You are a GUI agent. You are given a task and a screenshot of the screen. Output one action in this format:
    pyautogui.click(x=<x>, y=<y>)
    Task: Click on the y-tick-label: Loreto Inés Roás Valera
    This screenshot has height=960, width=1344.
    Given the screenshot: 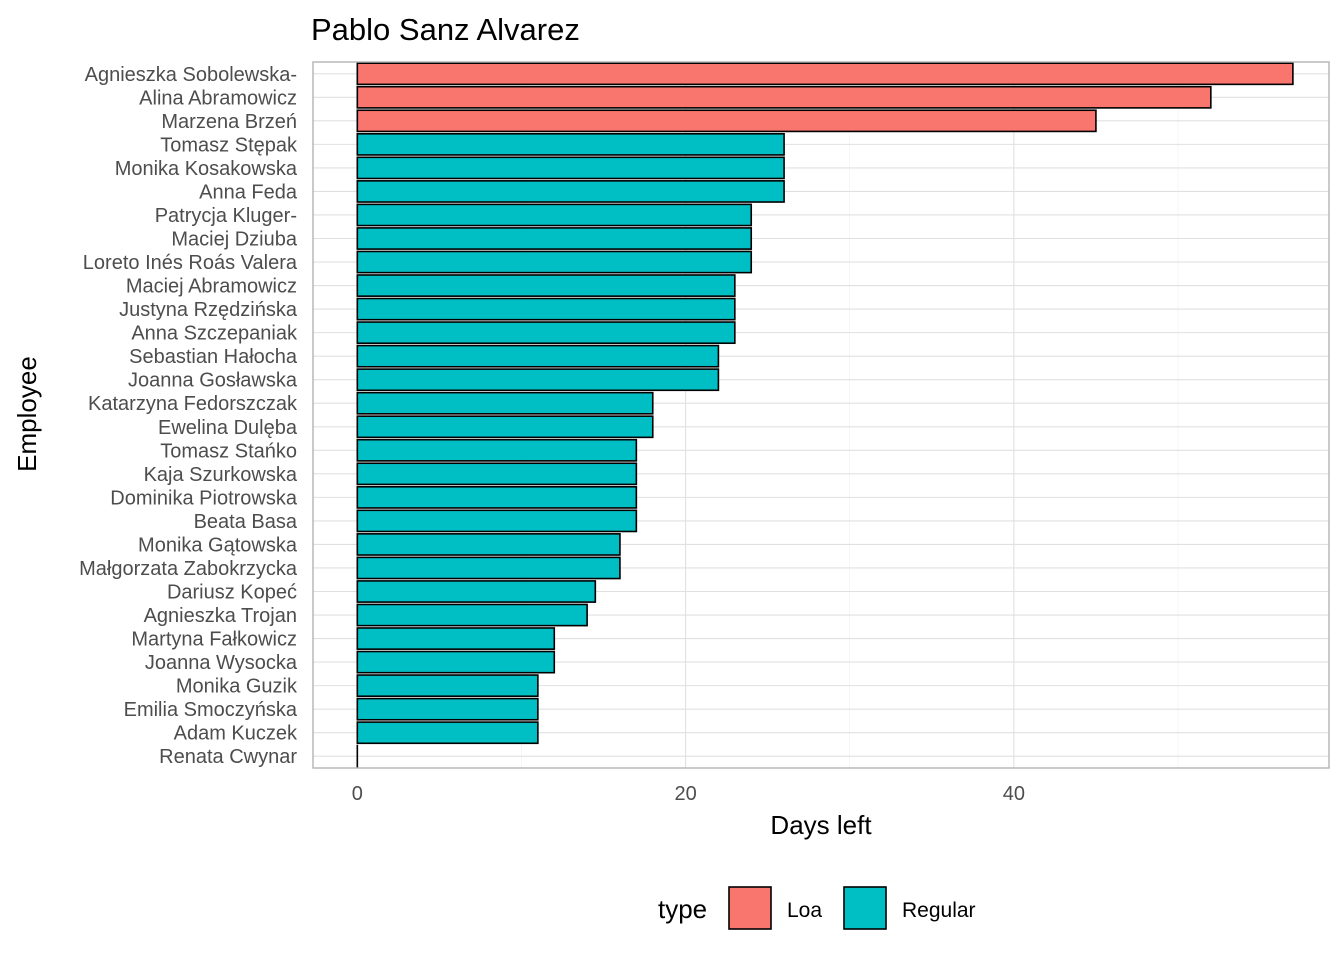 What is the action you would take?
    pyautogui.click(x=190, y=263)
    